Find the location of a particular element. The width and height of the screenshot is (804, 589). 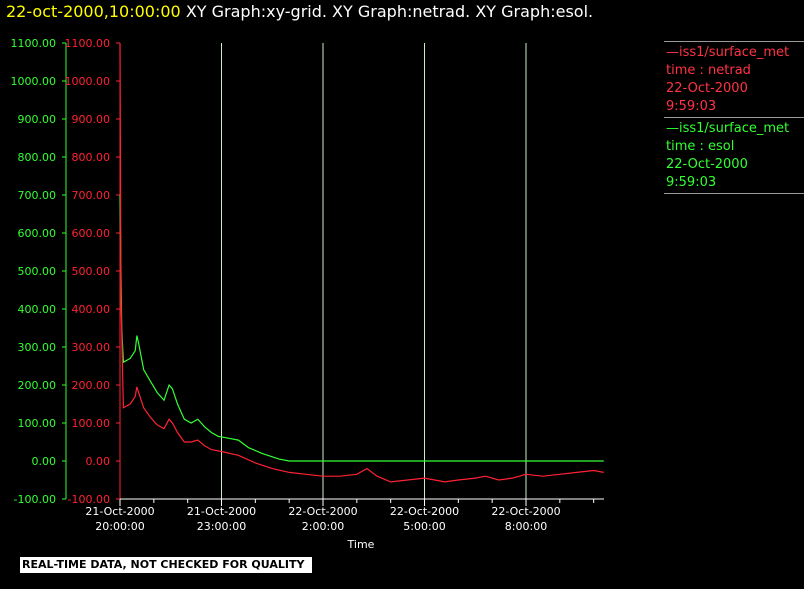

y-tick-label-esol: 1000.00 is located at coordinates (34, 81).